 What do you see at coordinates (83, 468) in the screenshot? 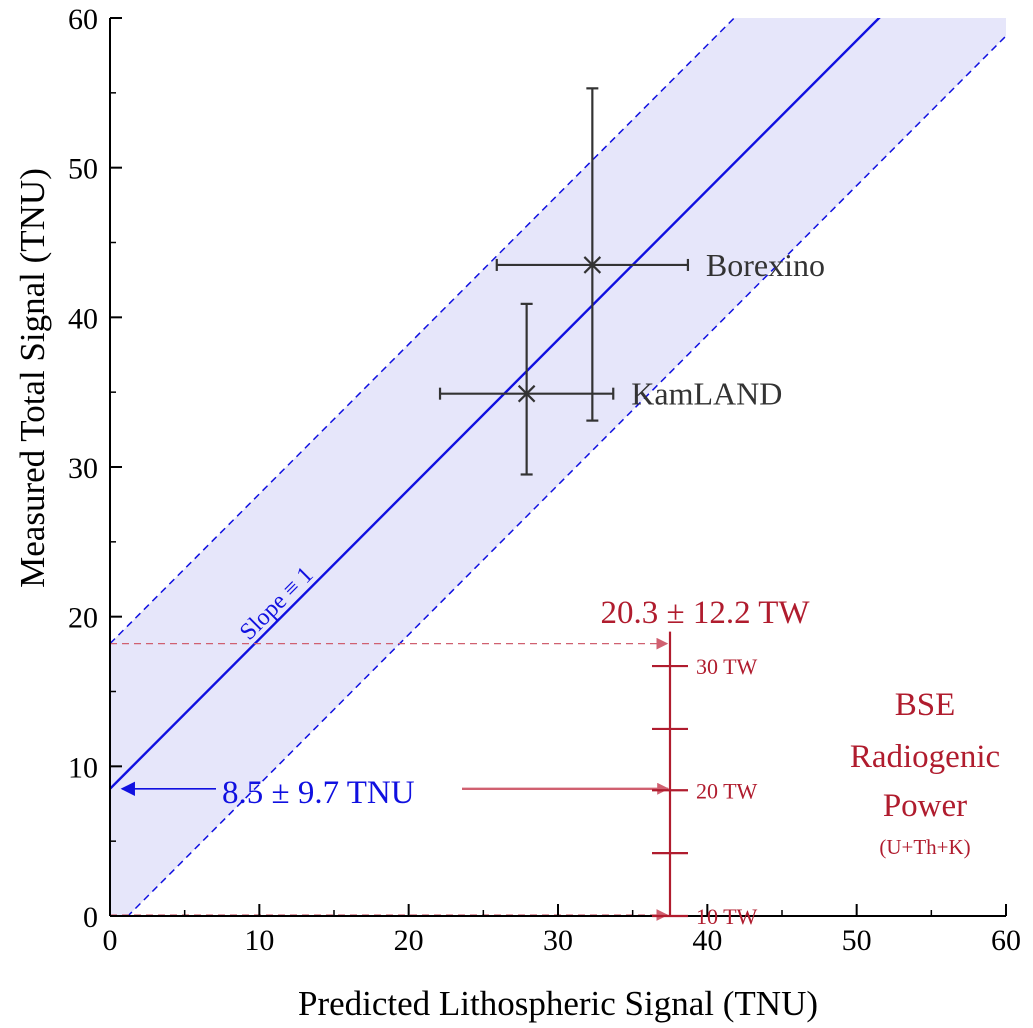
I see `y-tick-label: 30` at bounding box center [83, 468].